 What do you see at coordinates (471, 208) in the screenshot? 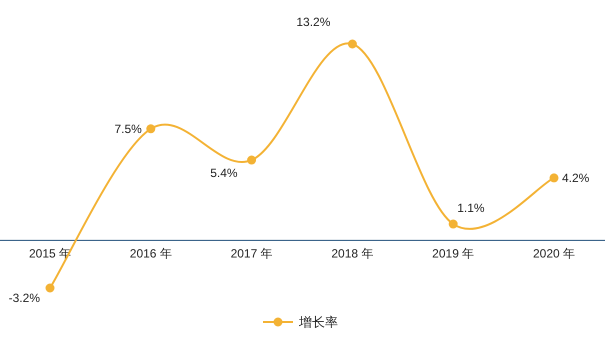
I see `data-label: 1.1%` at bounding box center [471, 208].